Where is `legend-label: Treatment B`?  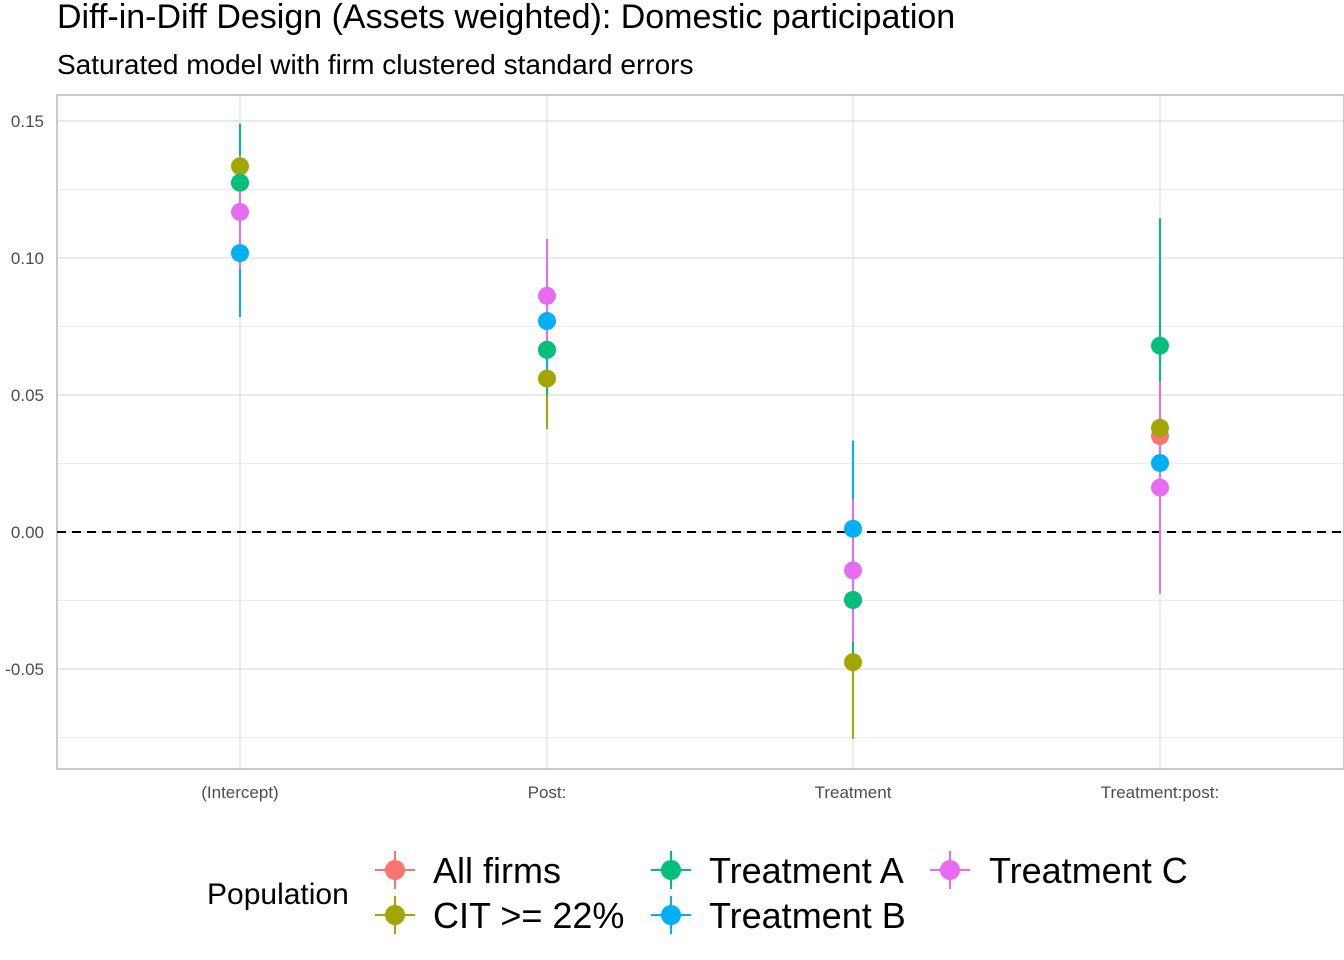
legend-label: Treatment B is located at coordinates (807, 915).